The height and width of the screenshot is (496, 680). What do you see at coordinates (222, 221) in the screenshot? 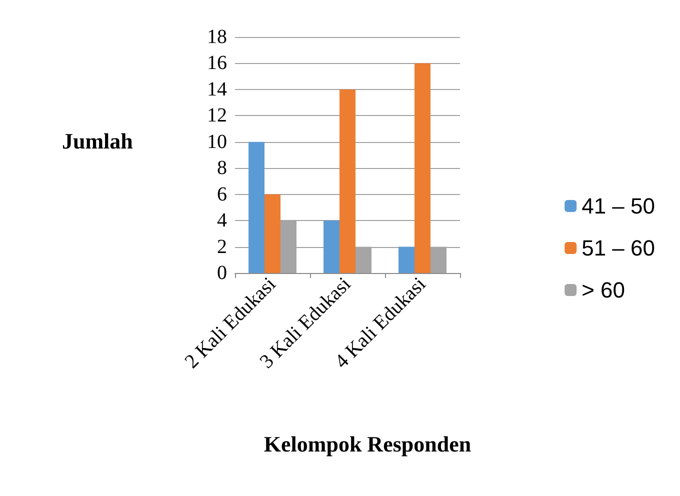
I see `y-tick-label: 4` at bounding box center [222, 221].